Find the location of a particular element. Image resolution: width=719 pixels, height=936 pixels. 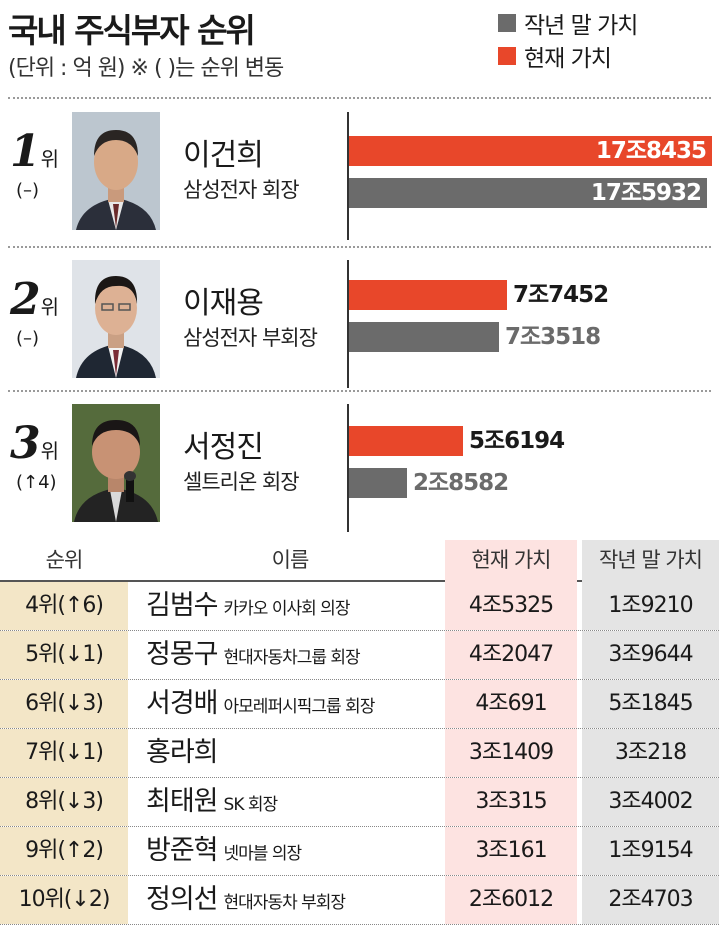

row-name-cell: 방준혁 넷마블 의장 is located at coordinates (224, 851).